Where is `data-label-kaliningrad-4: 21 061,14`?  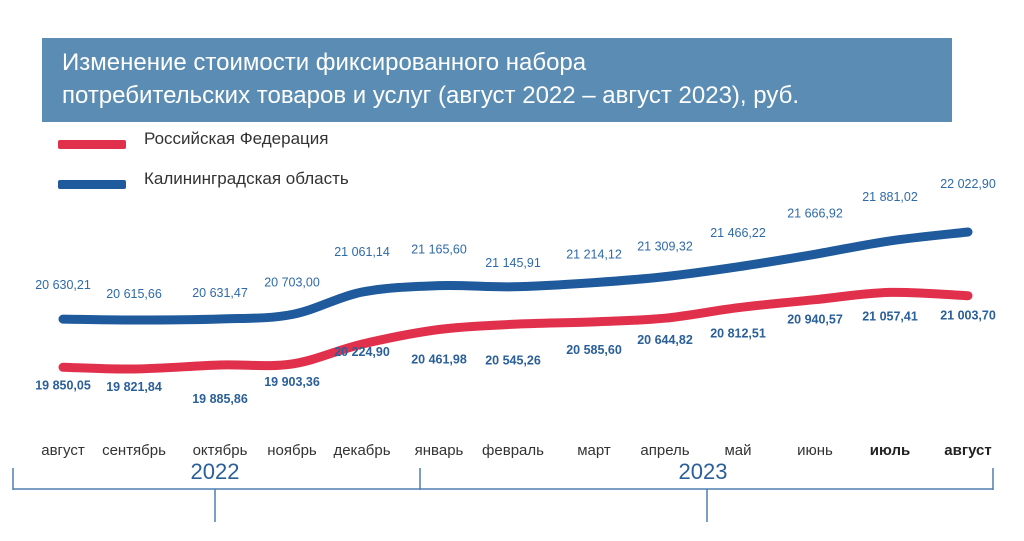 data-label-kaliningrad-4: 21 061,14 is located at coordinates (362, 252).